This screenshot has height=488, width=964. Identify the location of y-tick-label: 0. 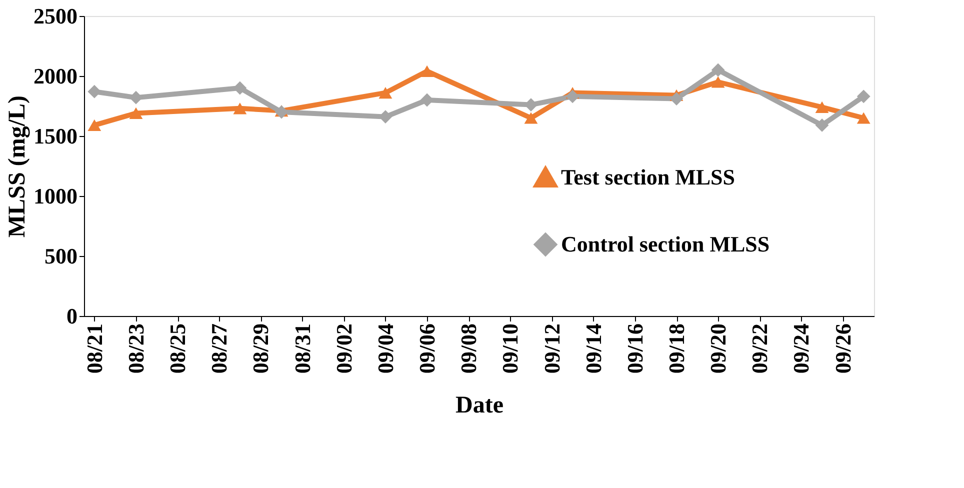
(72, 316).